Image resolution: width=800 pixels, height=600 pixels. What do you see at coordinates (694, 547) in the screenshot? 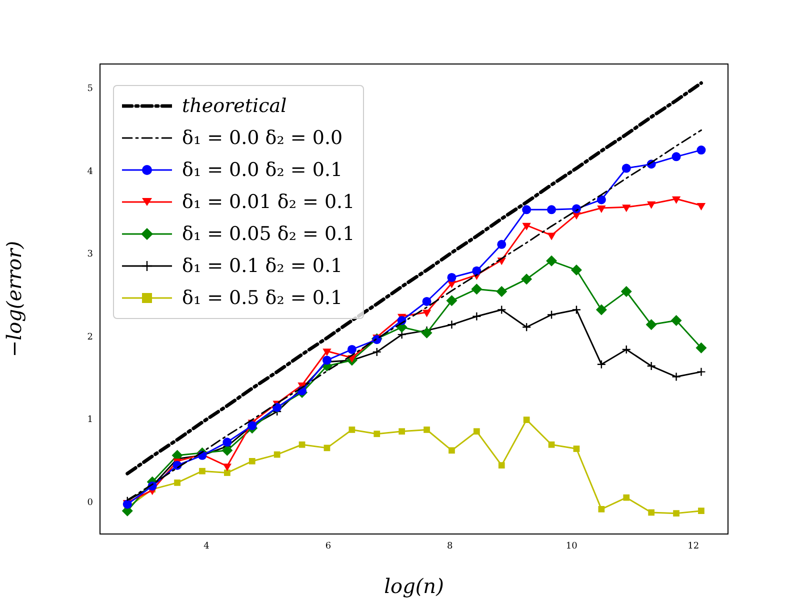
I see `x-tick-label: 12` at bounding box center [694, 547].